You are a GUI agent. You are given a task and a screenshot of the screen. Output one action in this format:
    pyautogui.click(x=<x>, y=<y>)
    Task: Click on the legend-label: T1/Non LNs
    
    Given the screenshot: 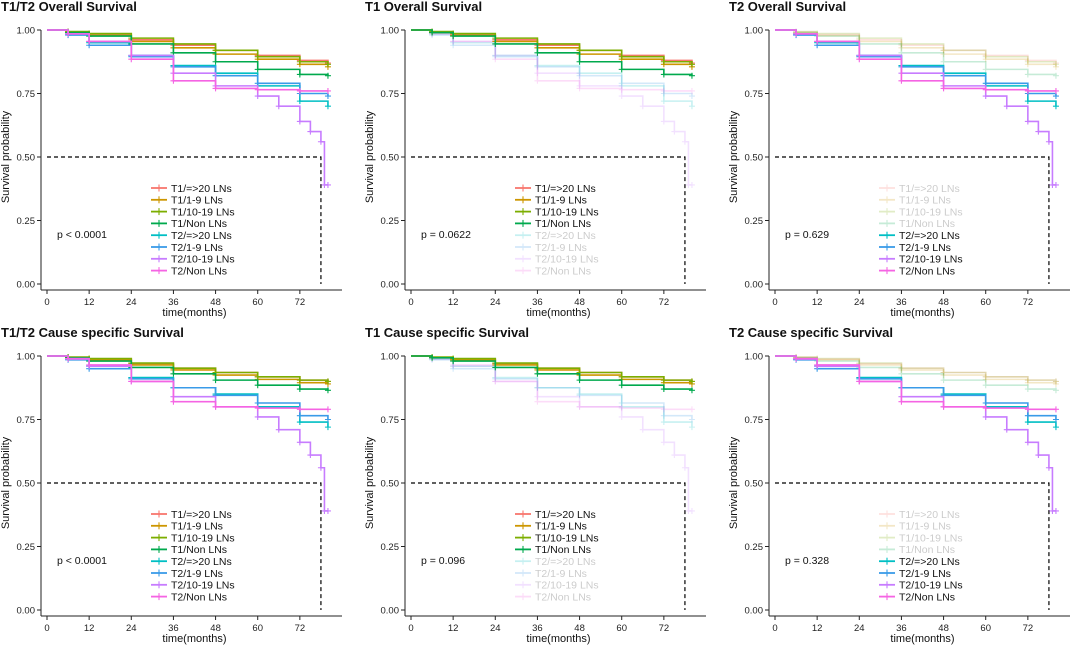 What is the action you would take?
    pyautogui.click(x=199, y=550)
    